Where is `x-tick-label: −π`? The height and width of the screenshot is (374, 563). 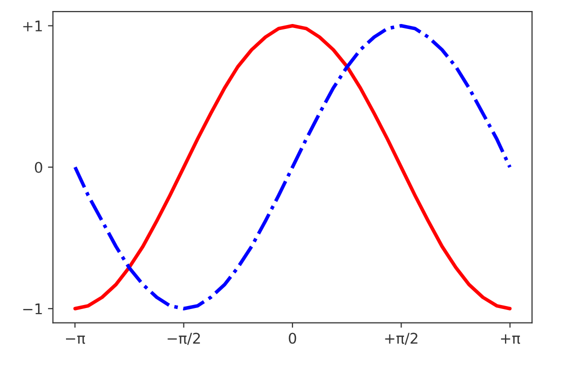 x-tick-label: −π is located at coordinates (76, 340).